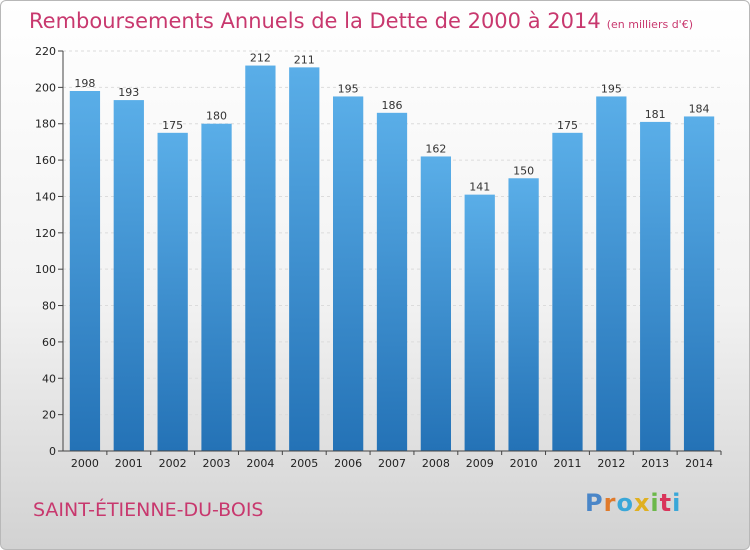 The width and height of the screenshot is (750, 550). I want to click on x-tick-label-2014: 2014, so click(699, 463).